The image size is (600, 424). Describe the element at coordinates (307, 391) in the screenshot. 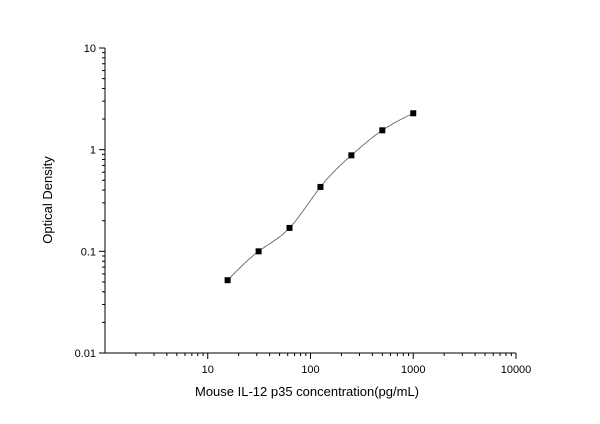

I see `x-axis-title: Mouse IL-12 p35 concentration(pg/mL)` at that location.